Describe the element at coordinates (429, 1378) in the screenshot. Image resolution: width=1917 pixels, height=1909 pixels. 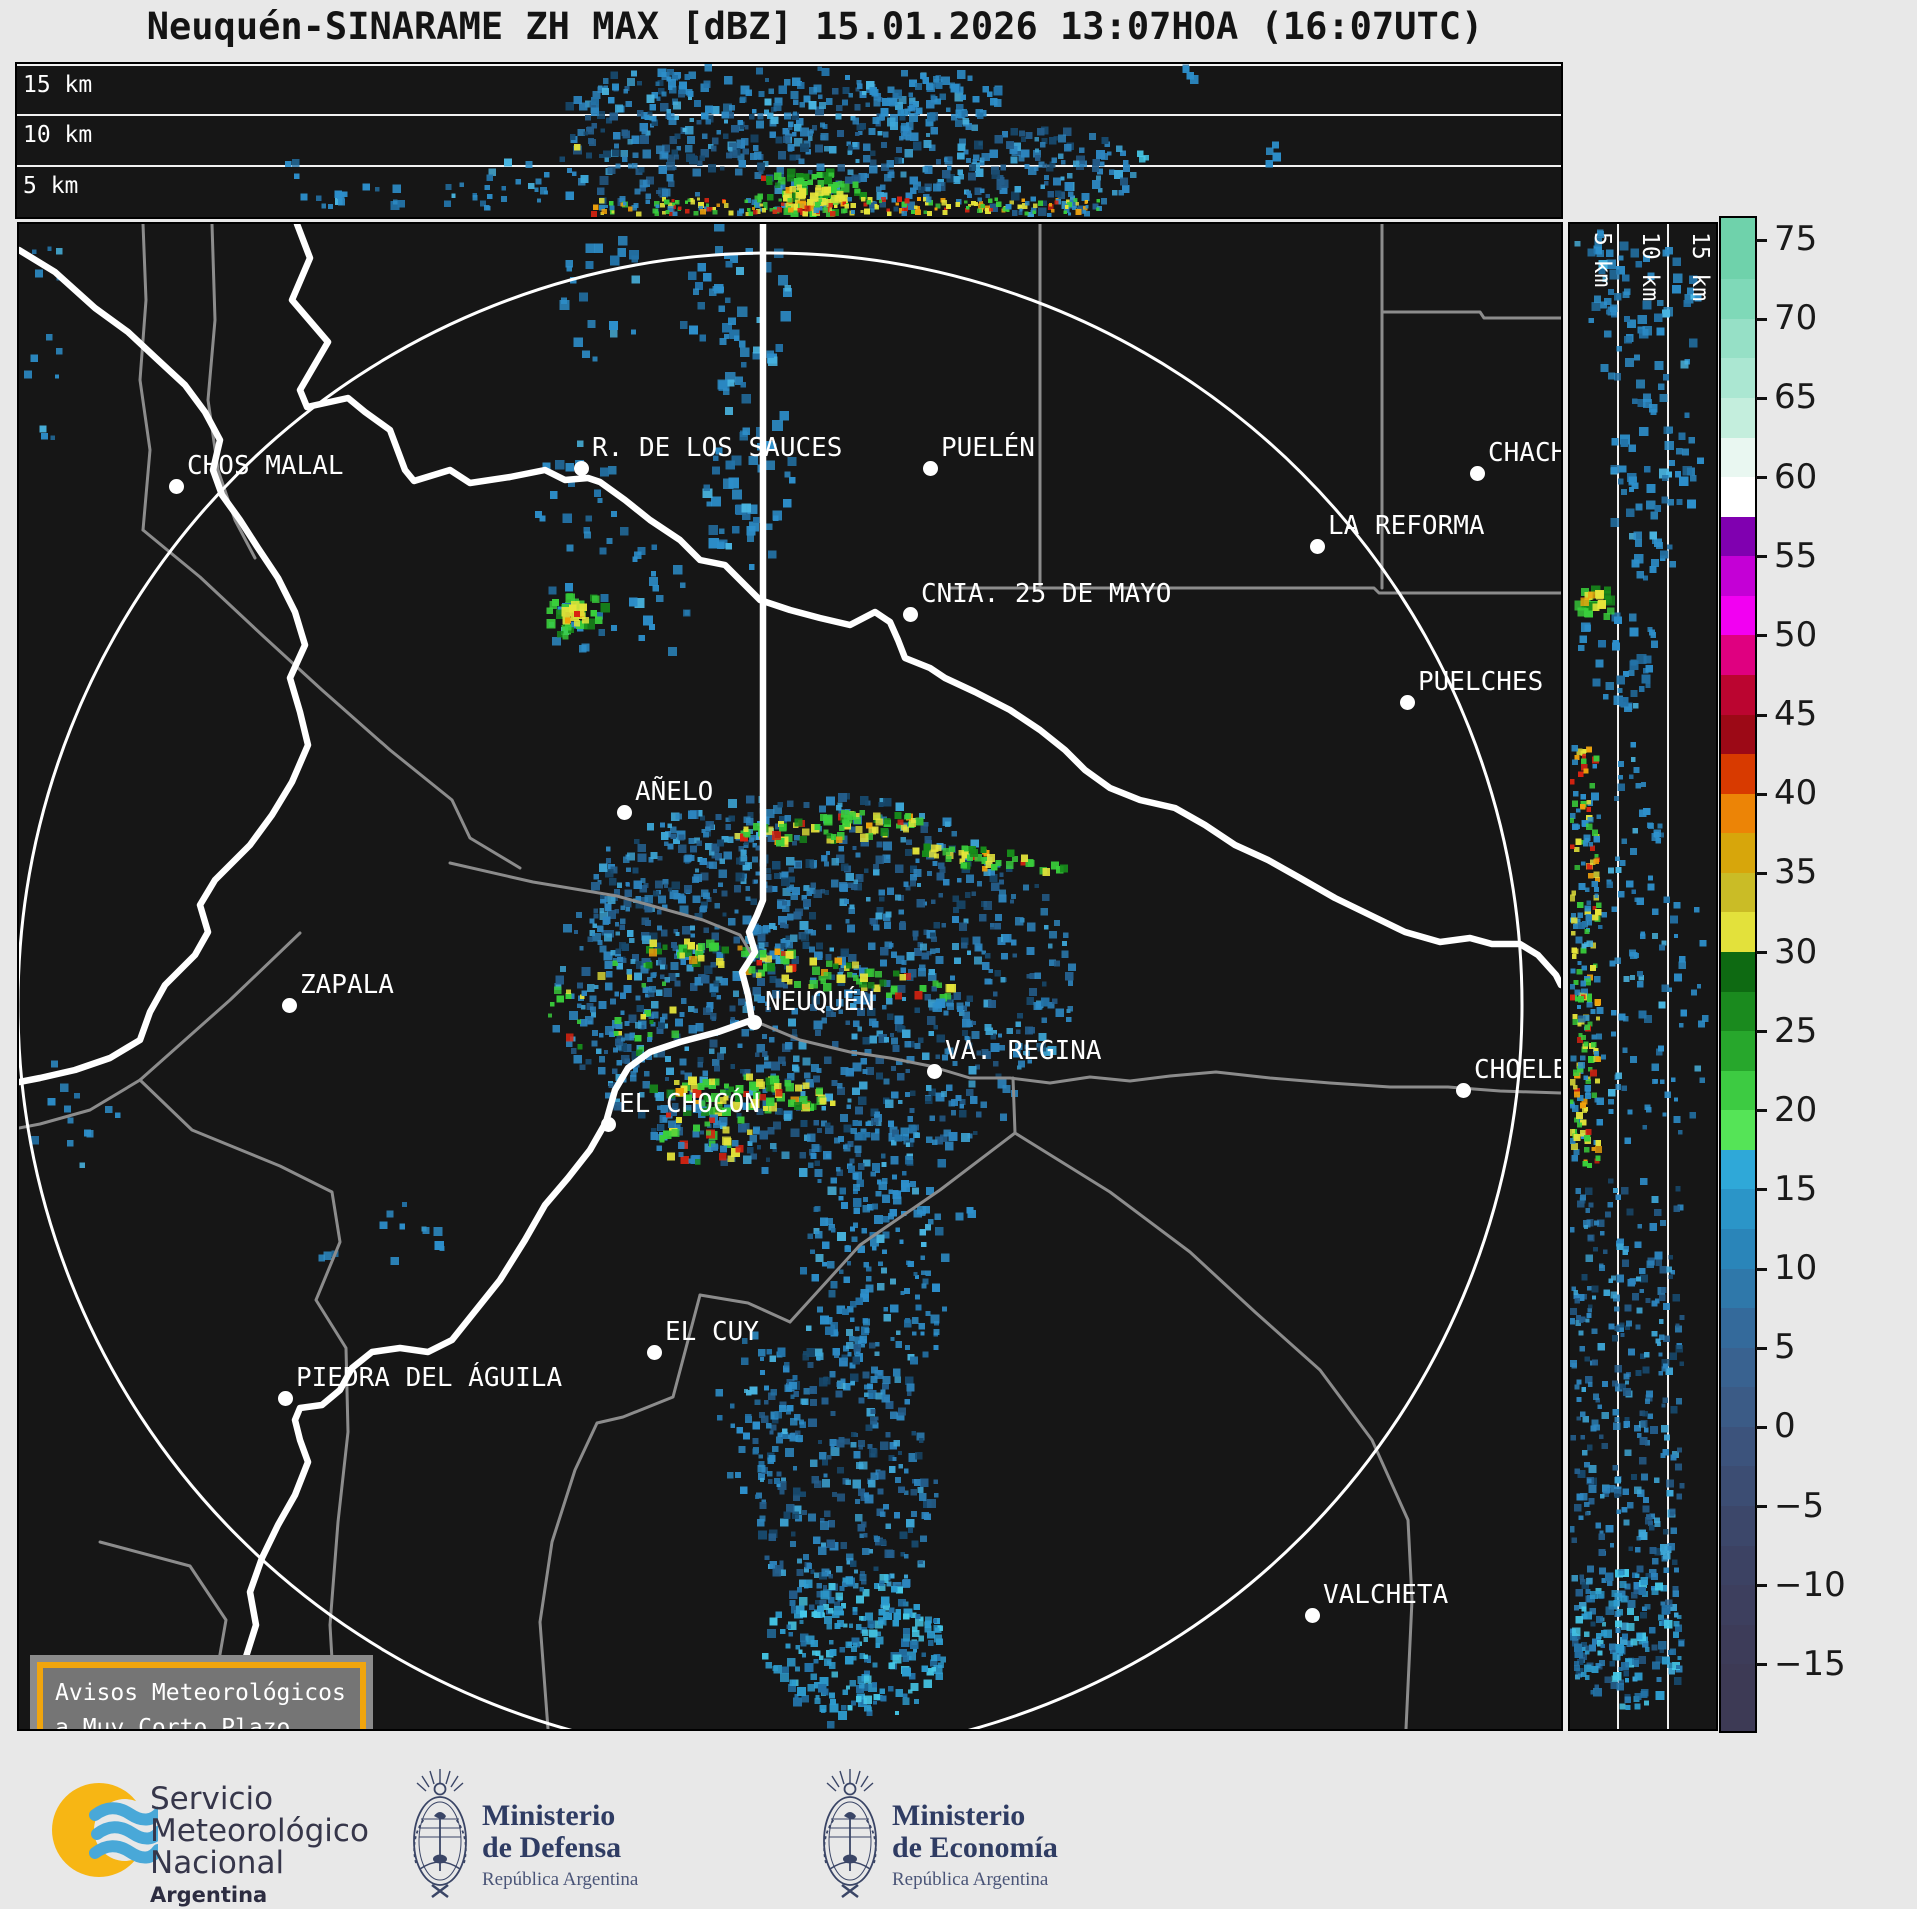
I see `city-label: PIEDRA DEL ÁGUILA` at that location.